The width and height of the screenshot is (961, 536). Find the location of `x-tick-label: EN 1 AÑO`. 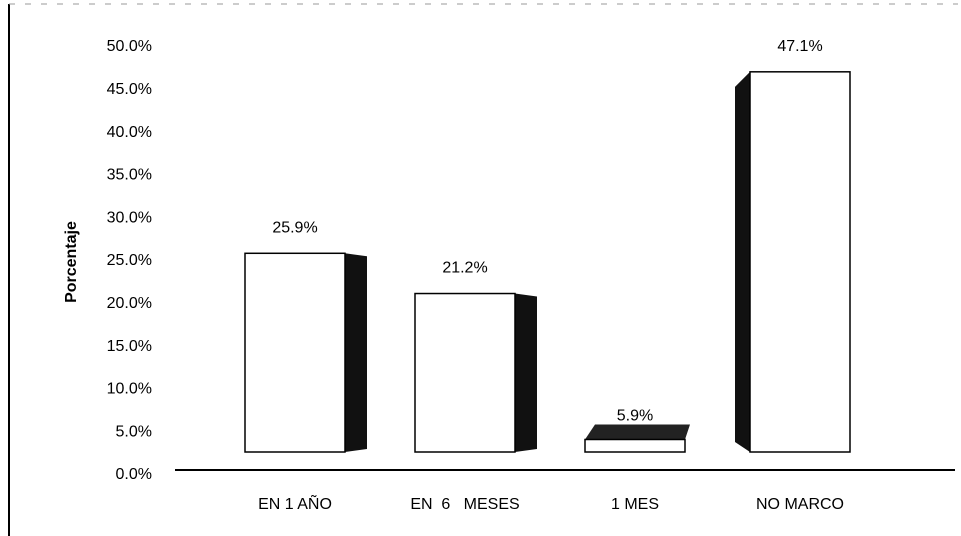

x-tick-label: EN 1 AÑO is located at coordinates (295, 503).